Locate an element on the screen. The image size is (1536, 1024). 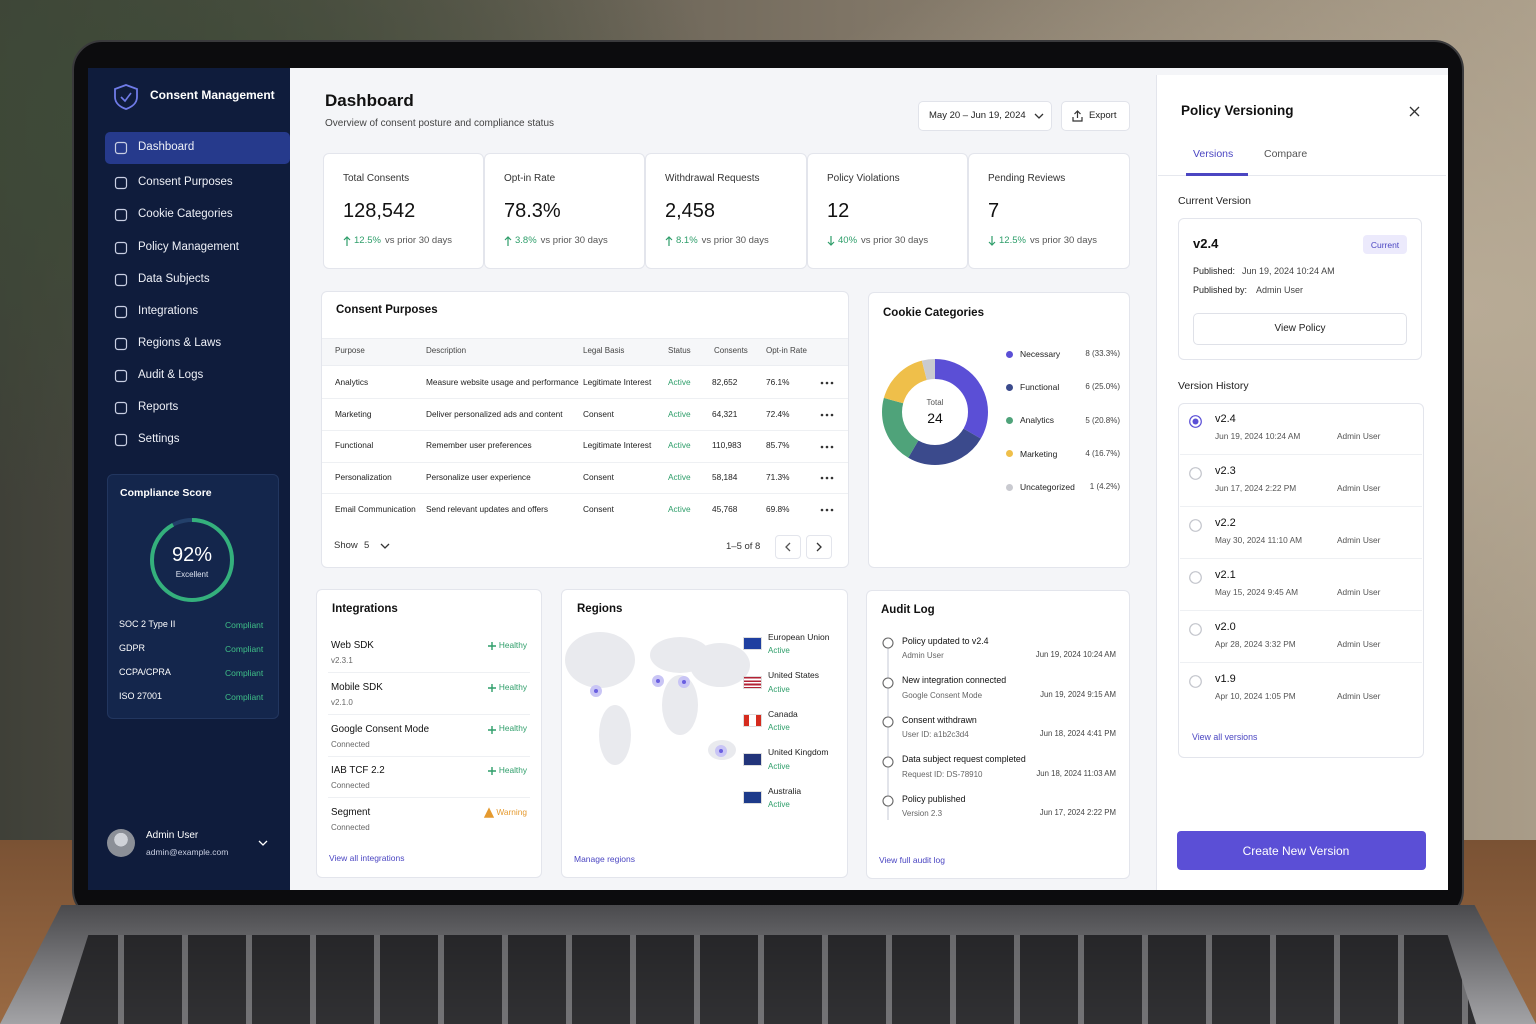
prev-page is located at coordinates (788, 547).